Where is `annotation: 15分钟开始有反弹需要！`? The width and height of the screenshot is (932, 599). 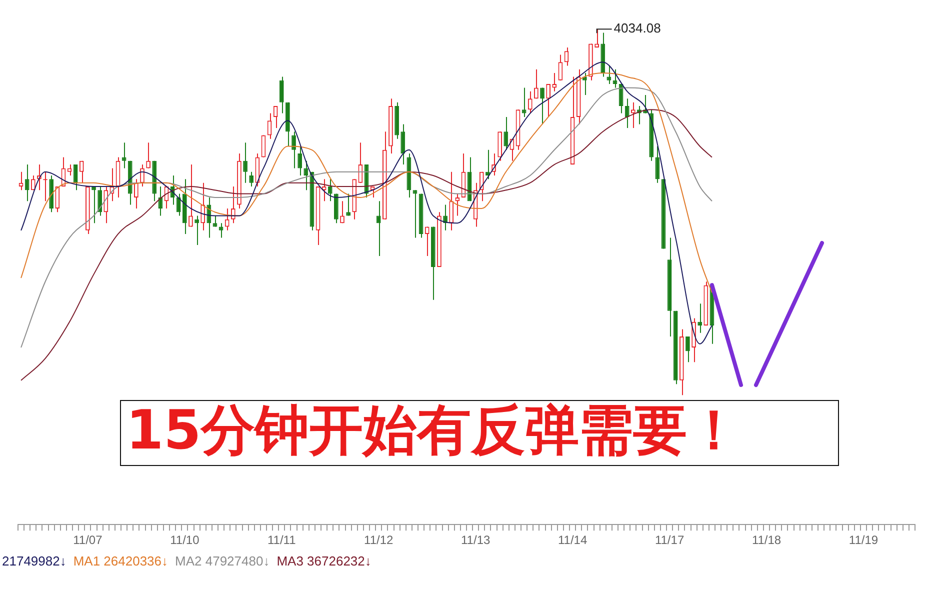
annotation: 15分钟开始有反弹需要！ is located at coordinates (434, 430).